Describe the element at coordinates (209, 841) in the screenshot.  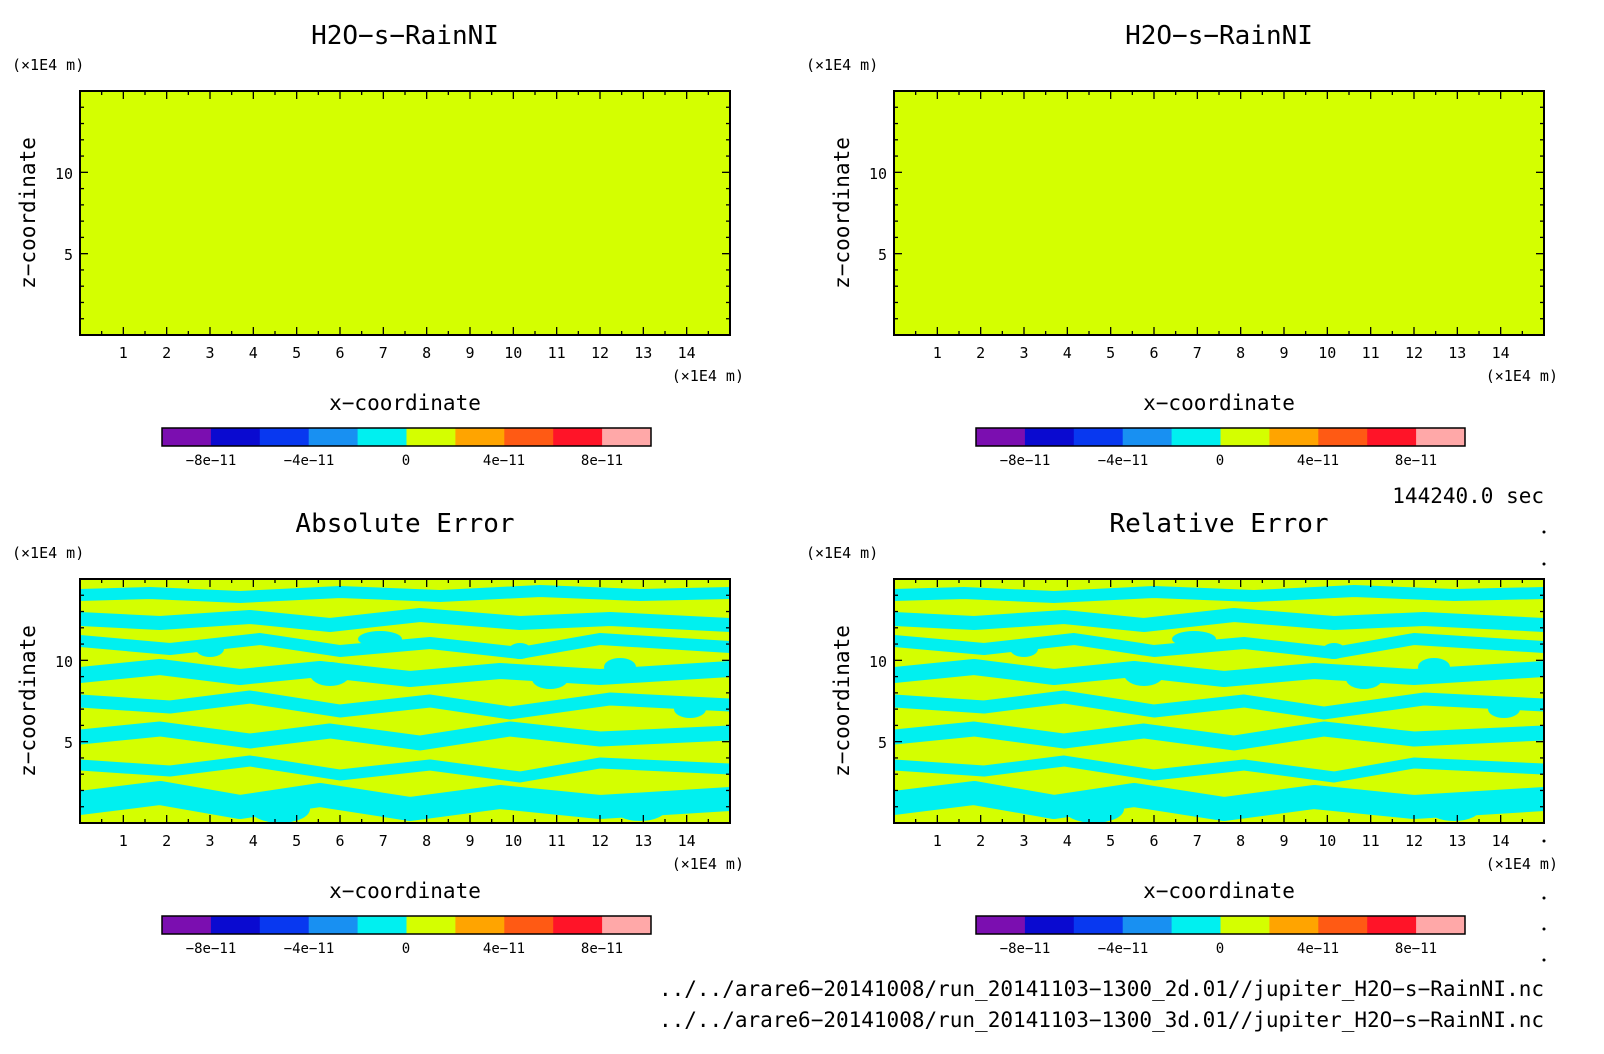
I see `x-tick-label: 3` at that location.